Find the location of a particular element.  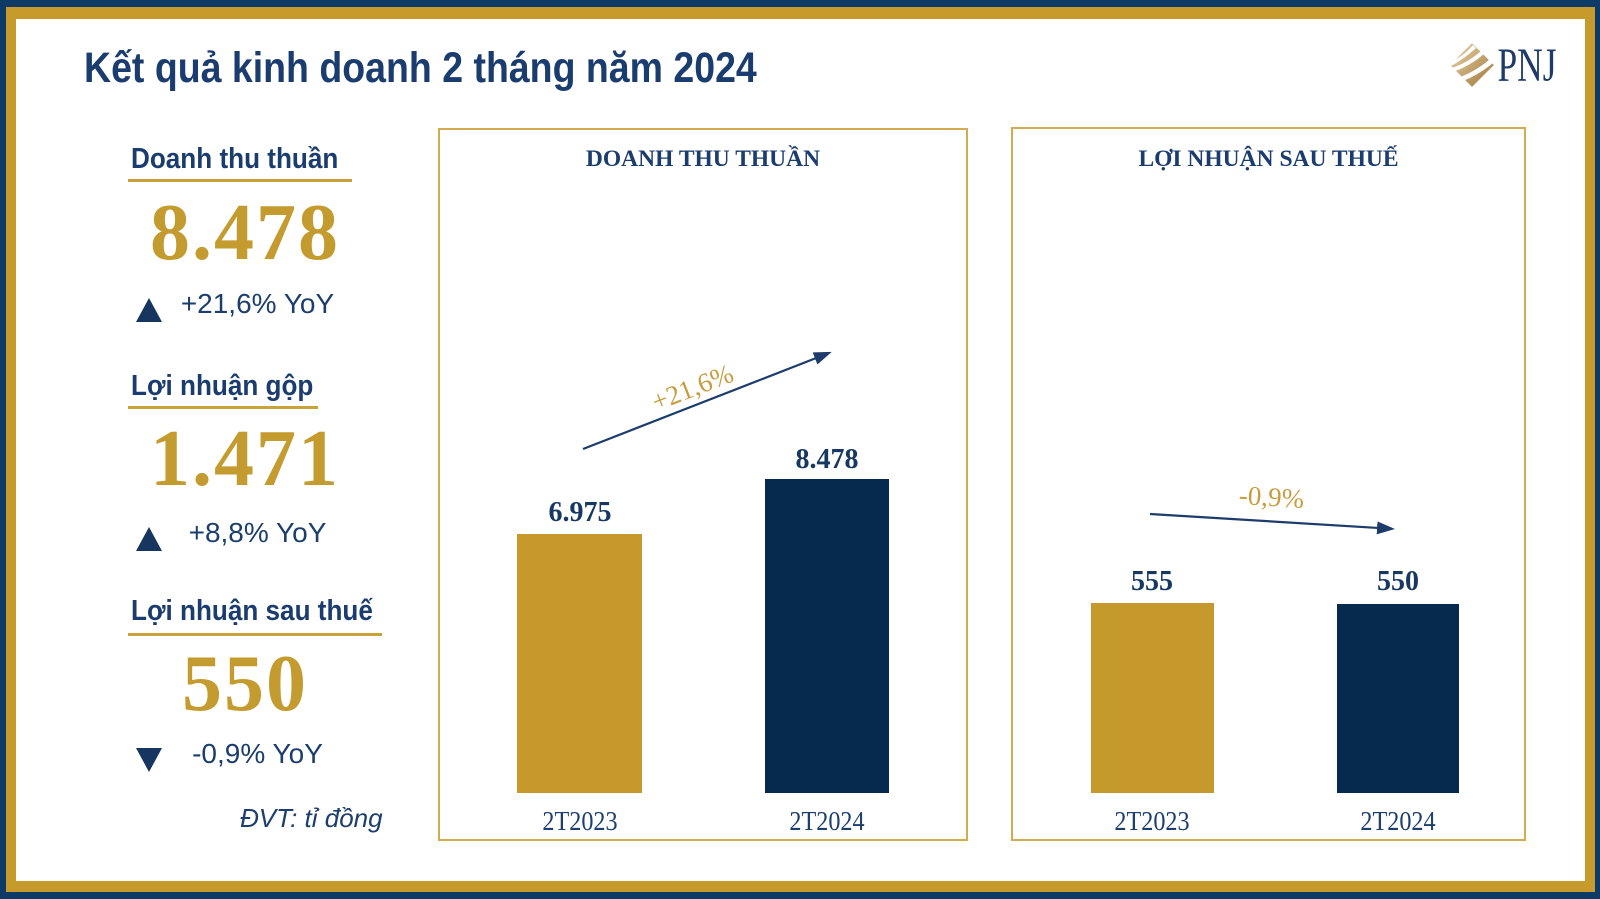

svg-text: +21,6% is located at coordinates (692, 387).